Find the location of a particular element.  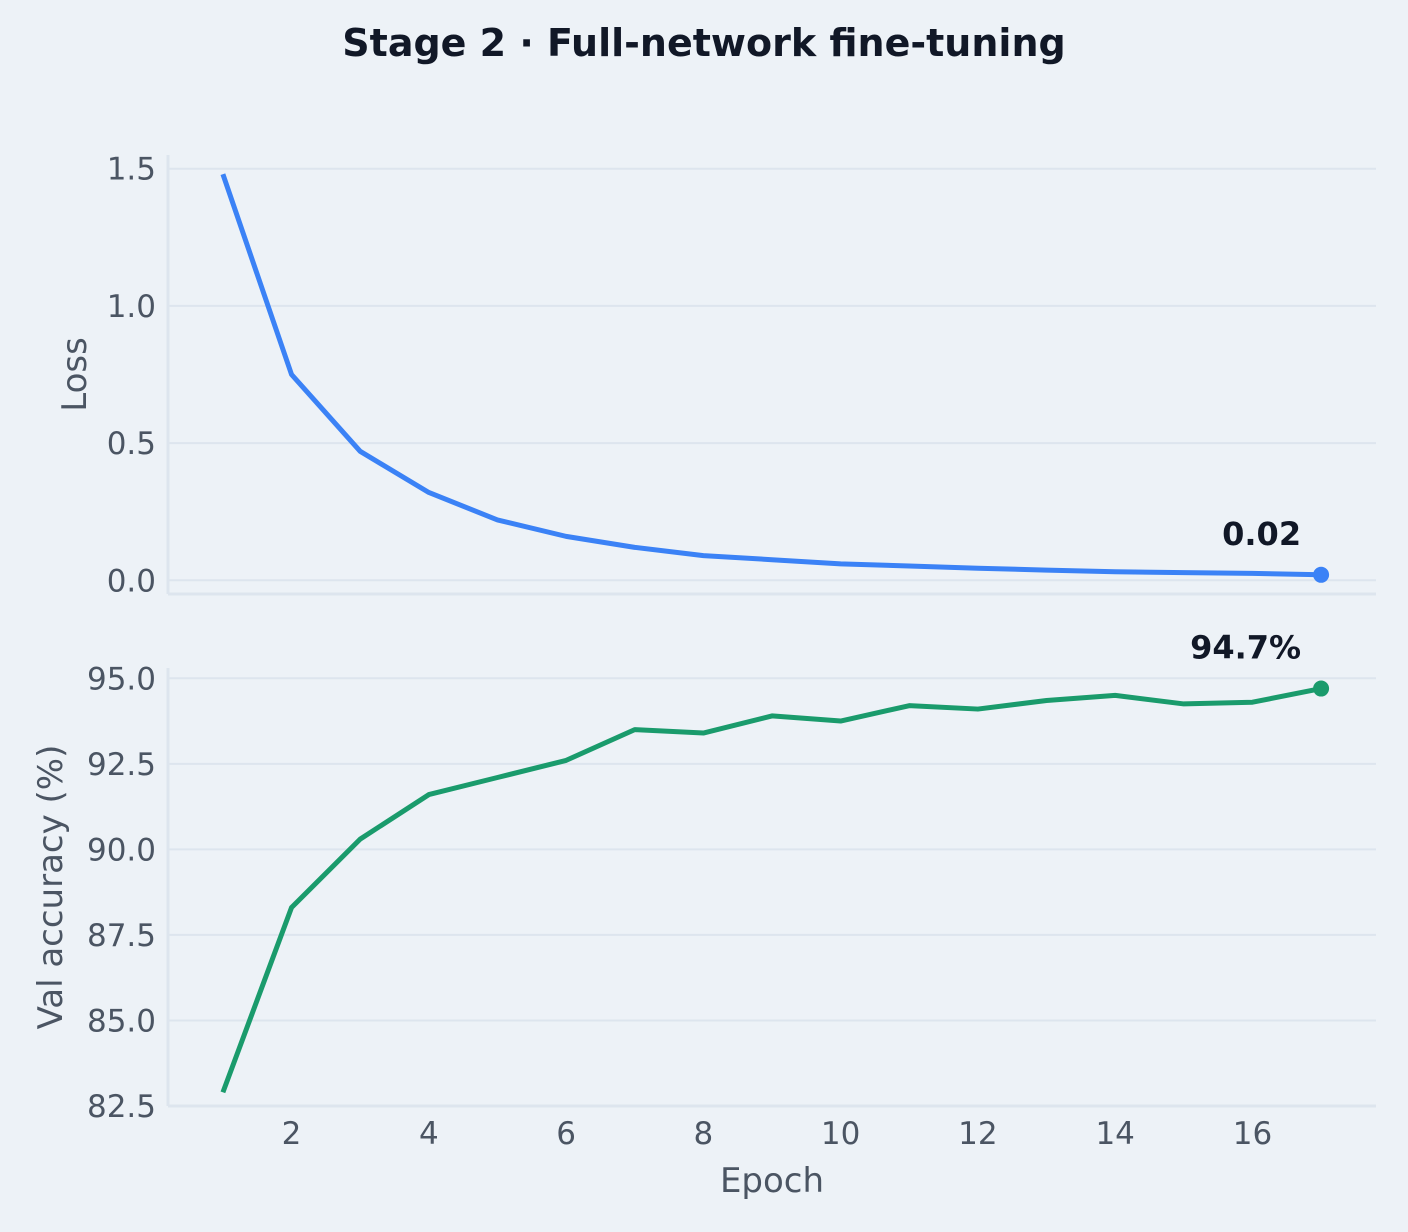

accuracy-xtick-label: 4 is located at coordinates (429, 1134).